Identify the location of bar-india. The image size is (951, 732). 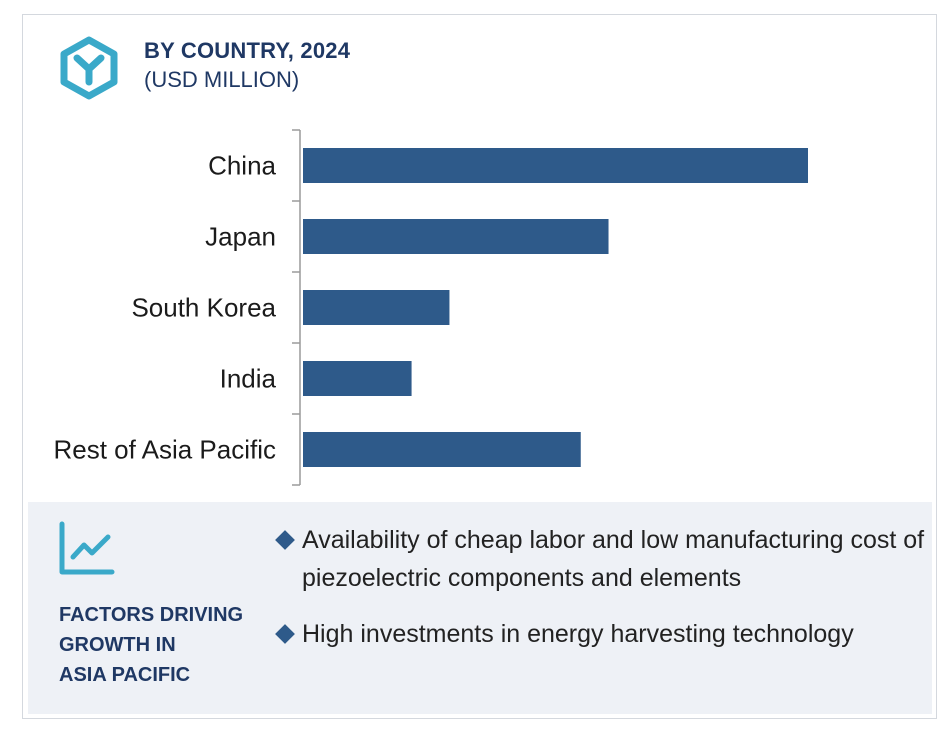
(357, 378).